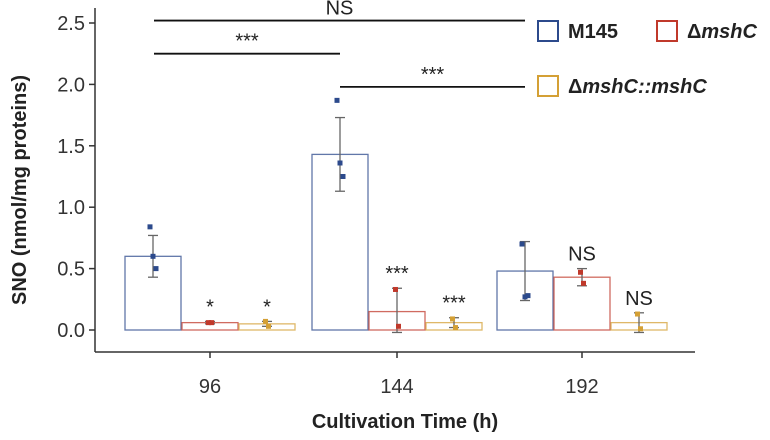  Describe the element at coordinates (396, 387) in the screenshot. I see `x-tick-label: 144` at that location.